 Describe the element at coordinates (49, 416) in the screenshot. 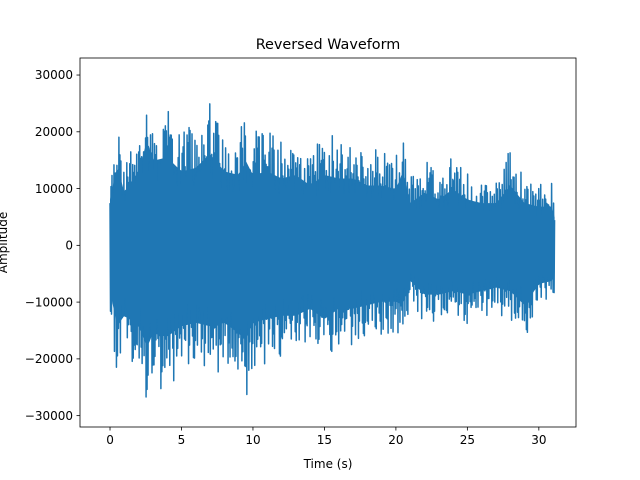

I see `y-tick-label: −30000` at that location.